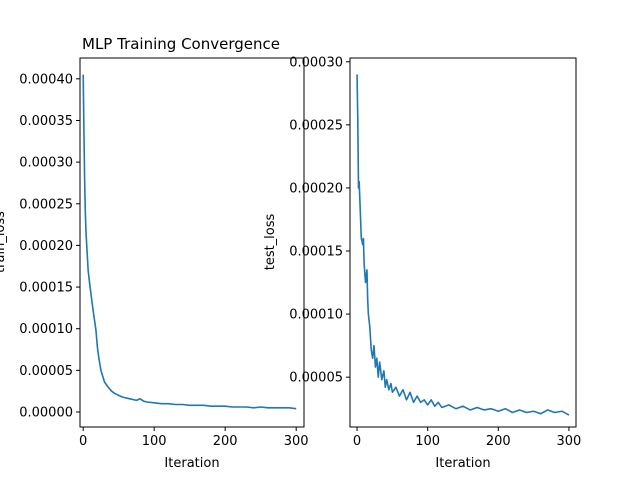 This screenshot has width=640, height=480. Describe the element at coordinates (181, 44) in the screenshot. I see `chart-title: MLP Training Convergence` at that location.